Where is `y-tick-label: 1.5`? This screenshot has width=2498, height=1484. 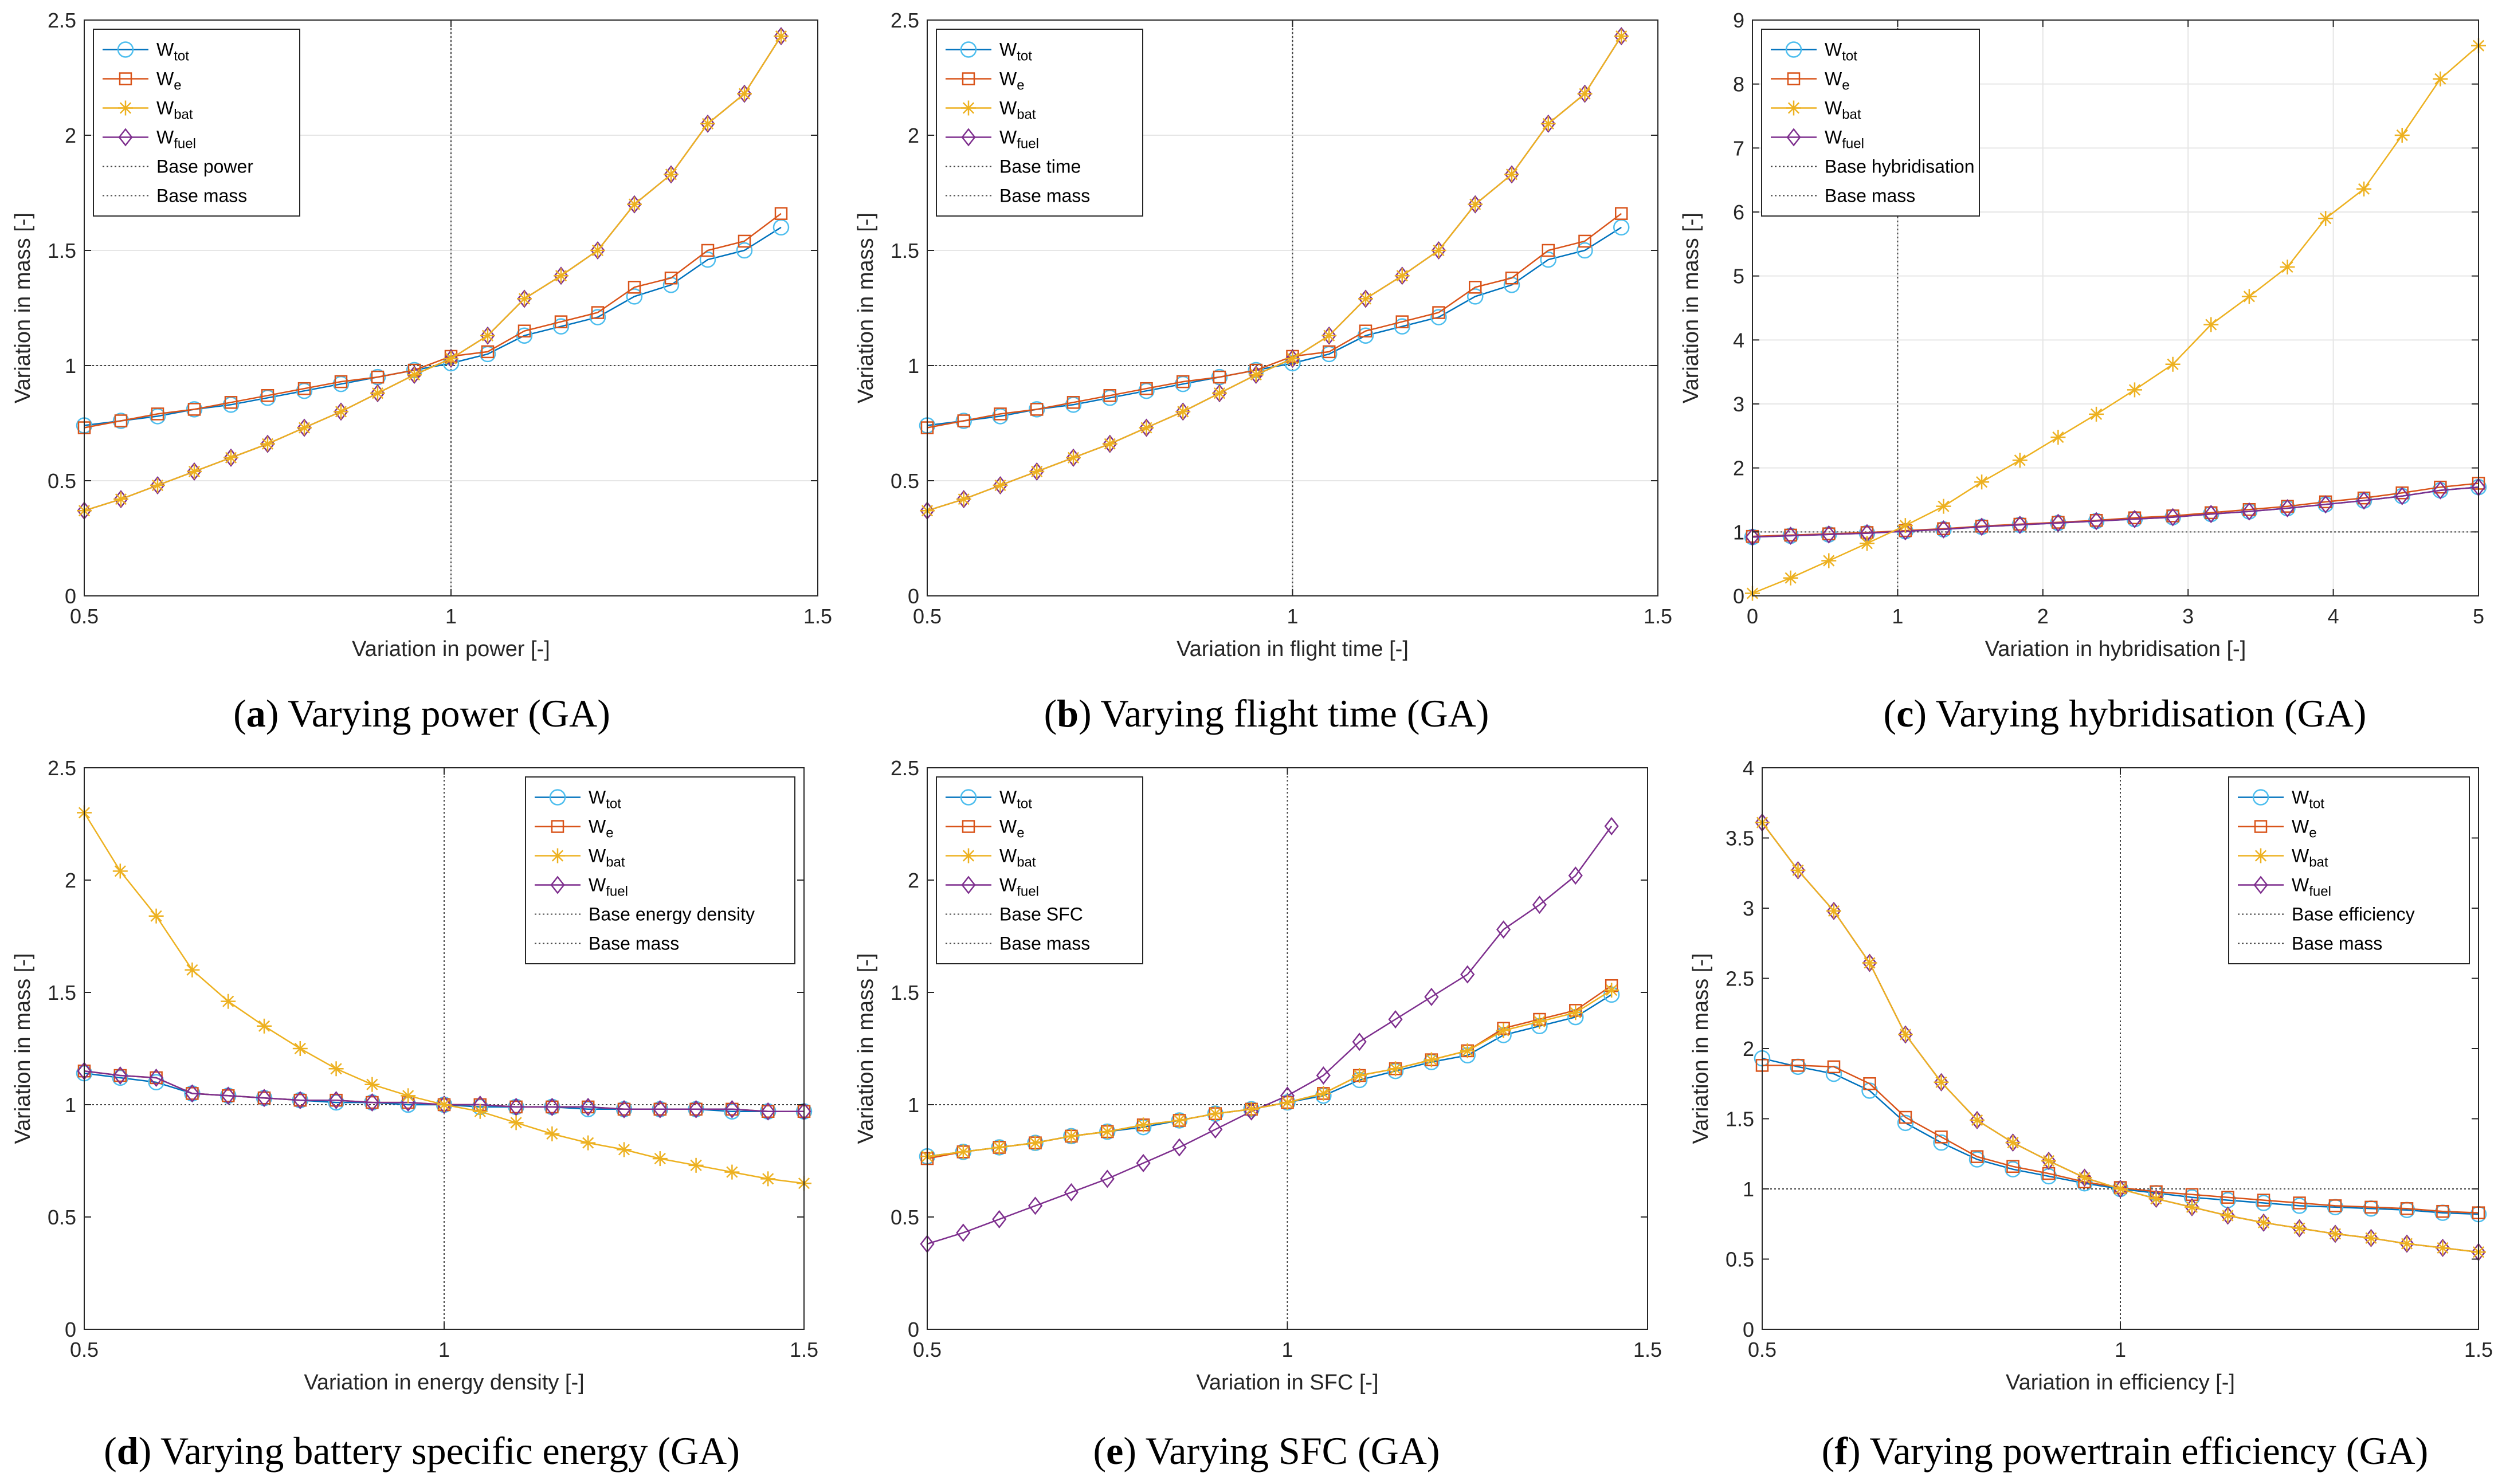
y-tick-label: 1.5 is located at coordinates (1740, 1119).